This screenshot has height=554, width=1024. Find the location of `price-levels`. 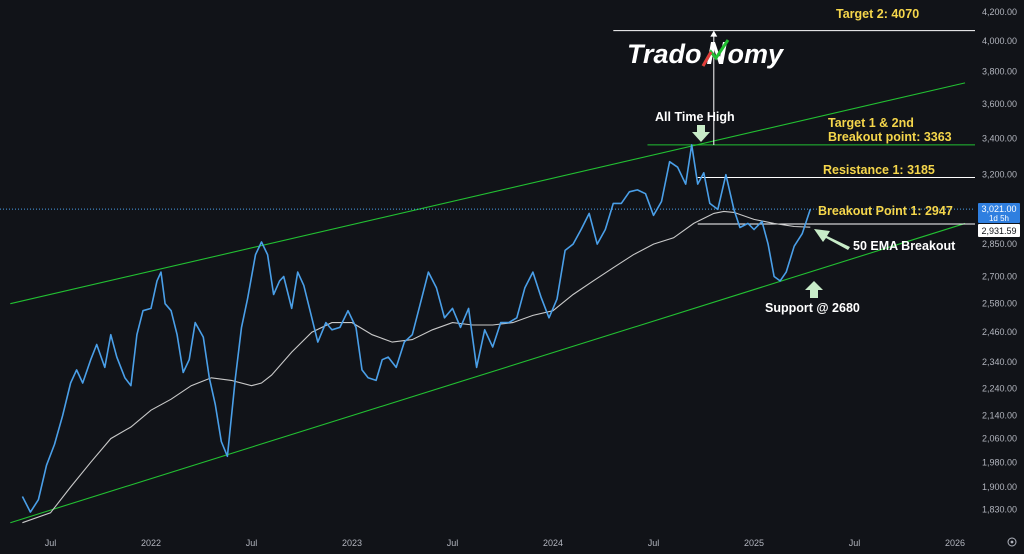

price-levels is located at coordinates (794, 127).